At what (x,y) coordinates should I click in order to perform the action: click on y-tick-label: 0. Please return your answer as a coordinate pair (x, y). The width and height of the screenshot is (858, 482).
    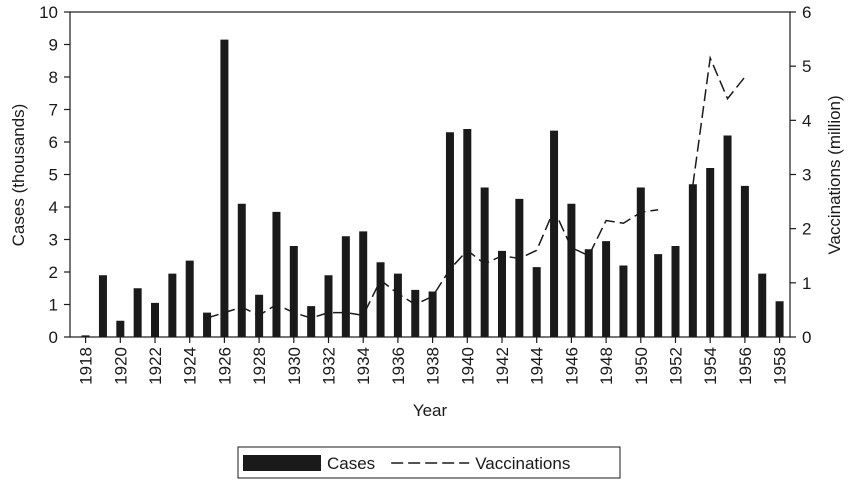
    Looking at the image, I should click on (53, 337).